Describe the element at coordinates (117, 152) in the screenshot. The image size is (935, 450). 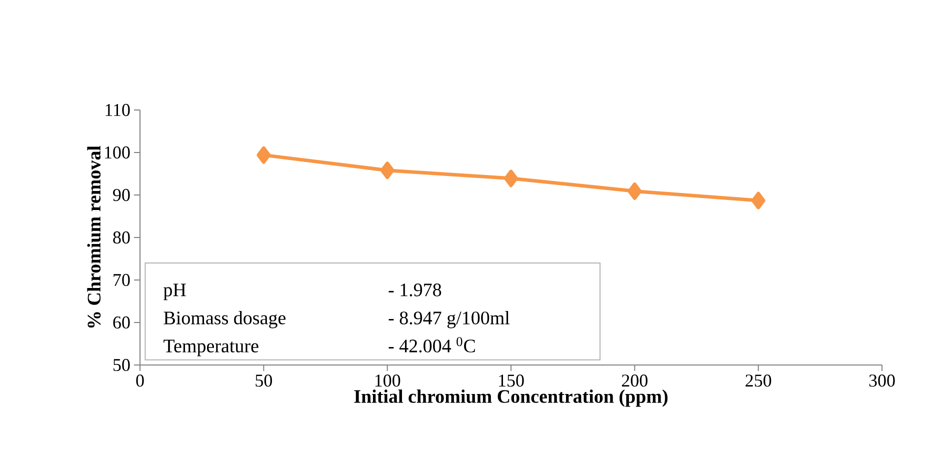
I see `y-tick-label: 100` at that location.